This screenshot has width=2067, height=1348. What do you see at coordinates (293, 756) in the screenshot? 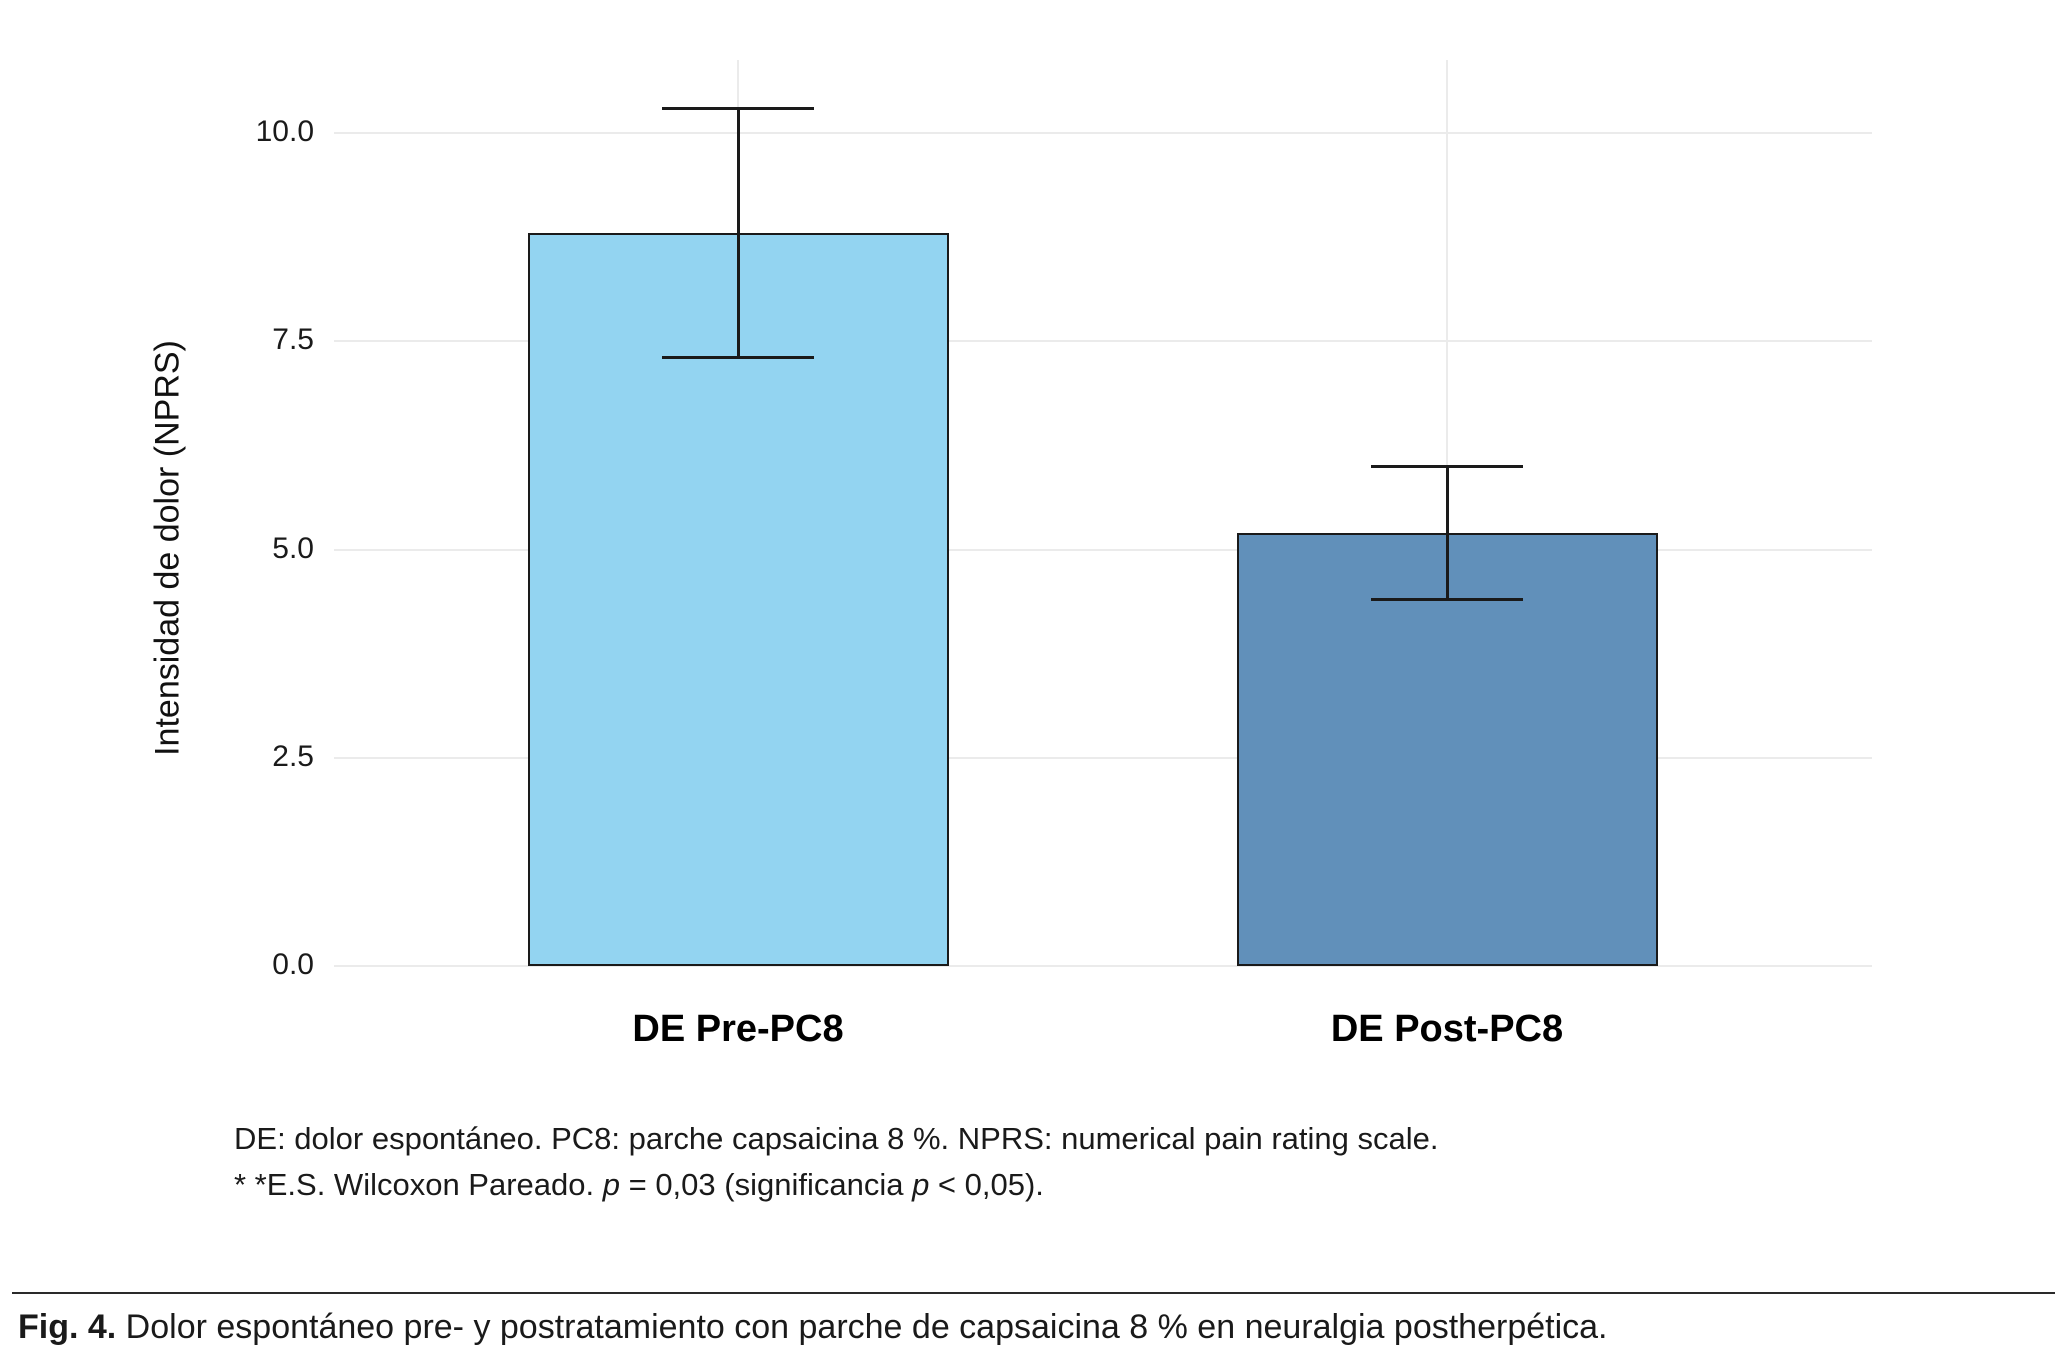
I see `y-tick-label: 2.5` at bounding box center [293, 756].